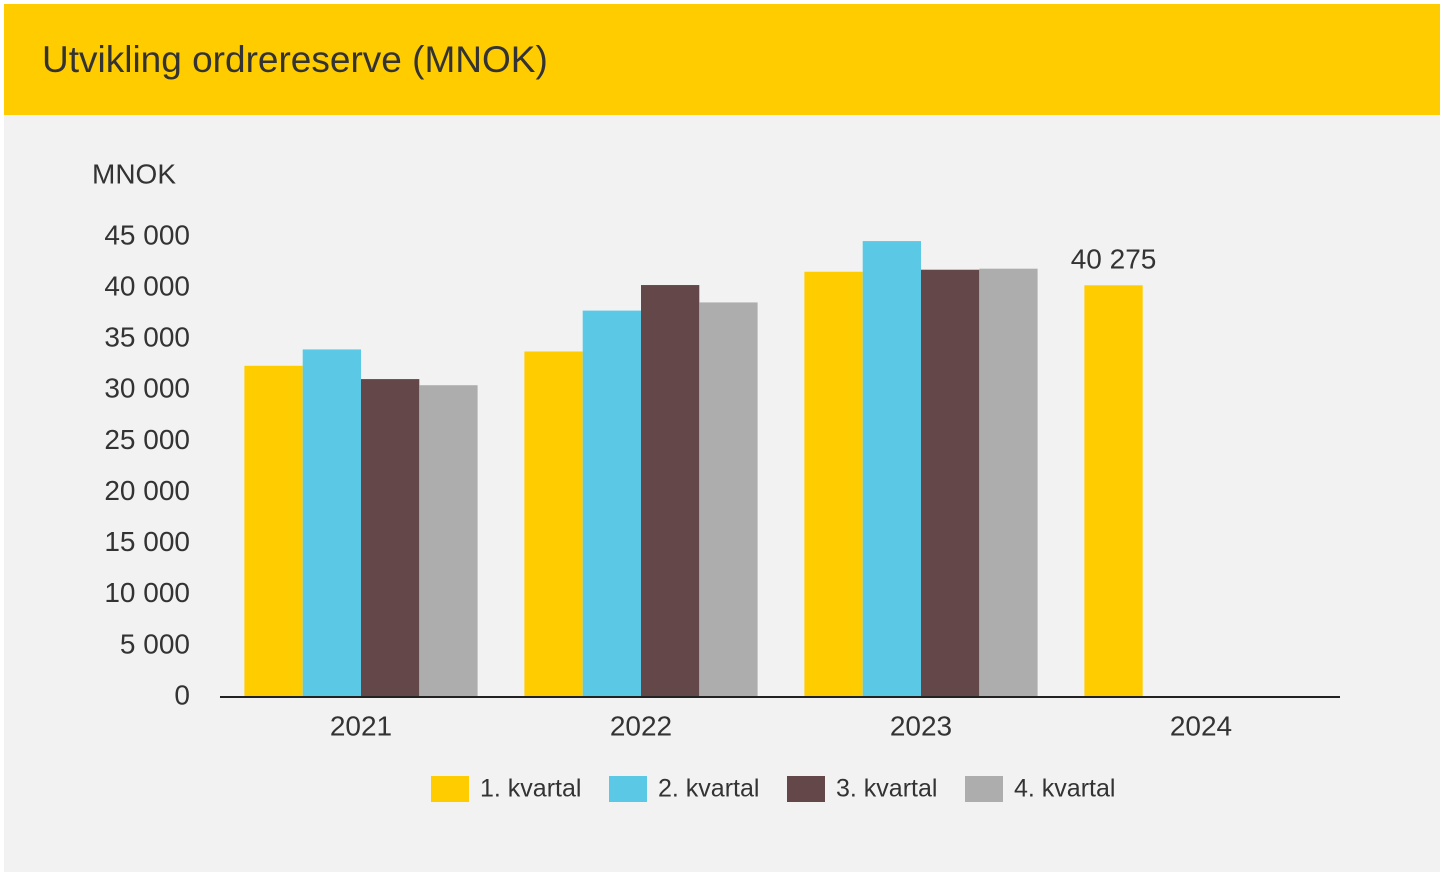 The image size is (1443, 875). Describe the element at coordinates (147, 592) in the screenshot. I see `y-tick-label: 10 000` at that location.